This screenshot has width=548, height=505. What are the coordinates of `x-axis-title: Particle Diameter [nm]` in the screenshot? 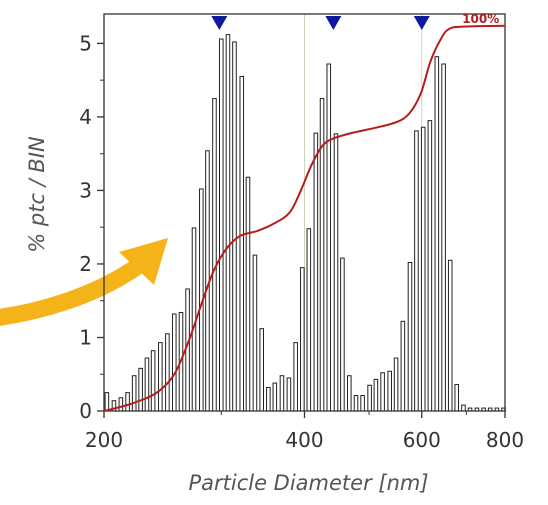 It's located at (308, 483).